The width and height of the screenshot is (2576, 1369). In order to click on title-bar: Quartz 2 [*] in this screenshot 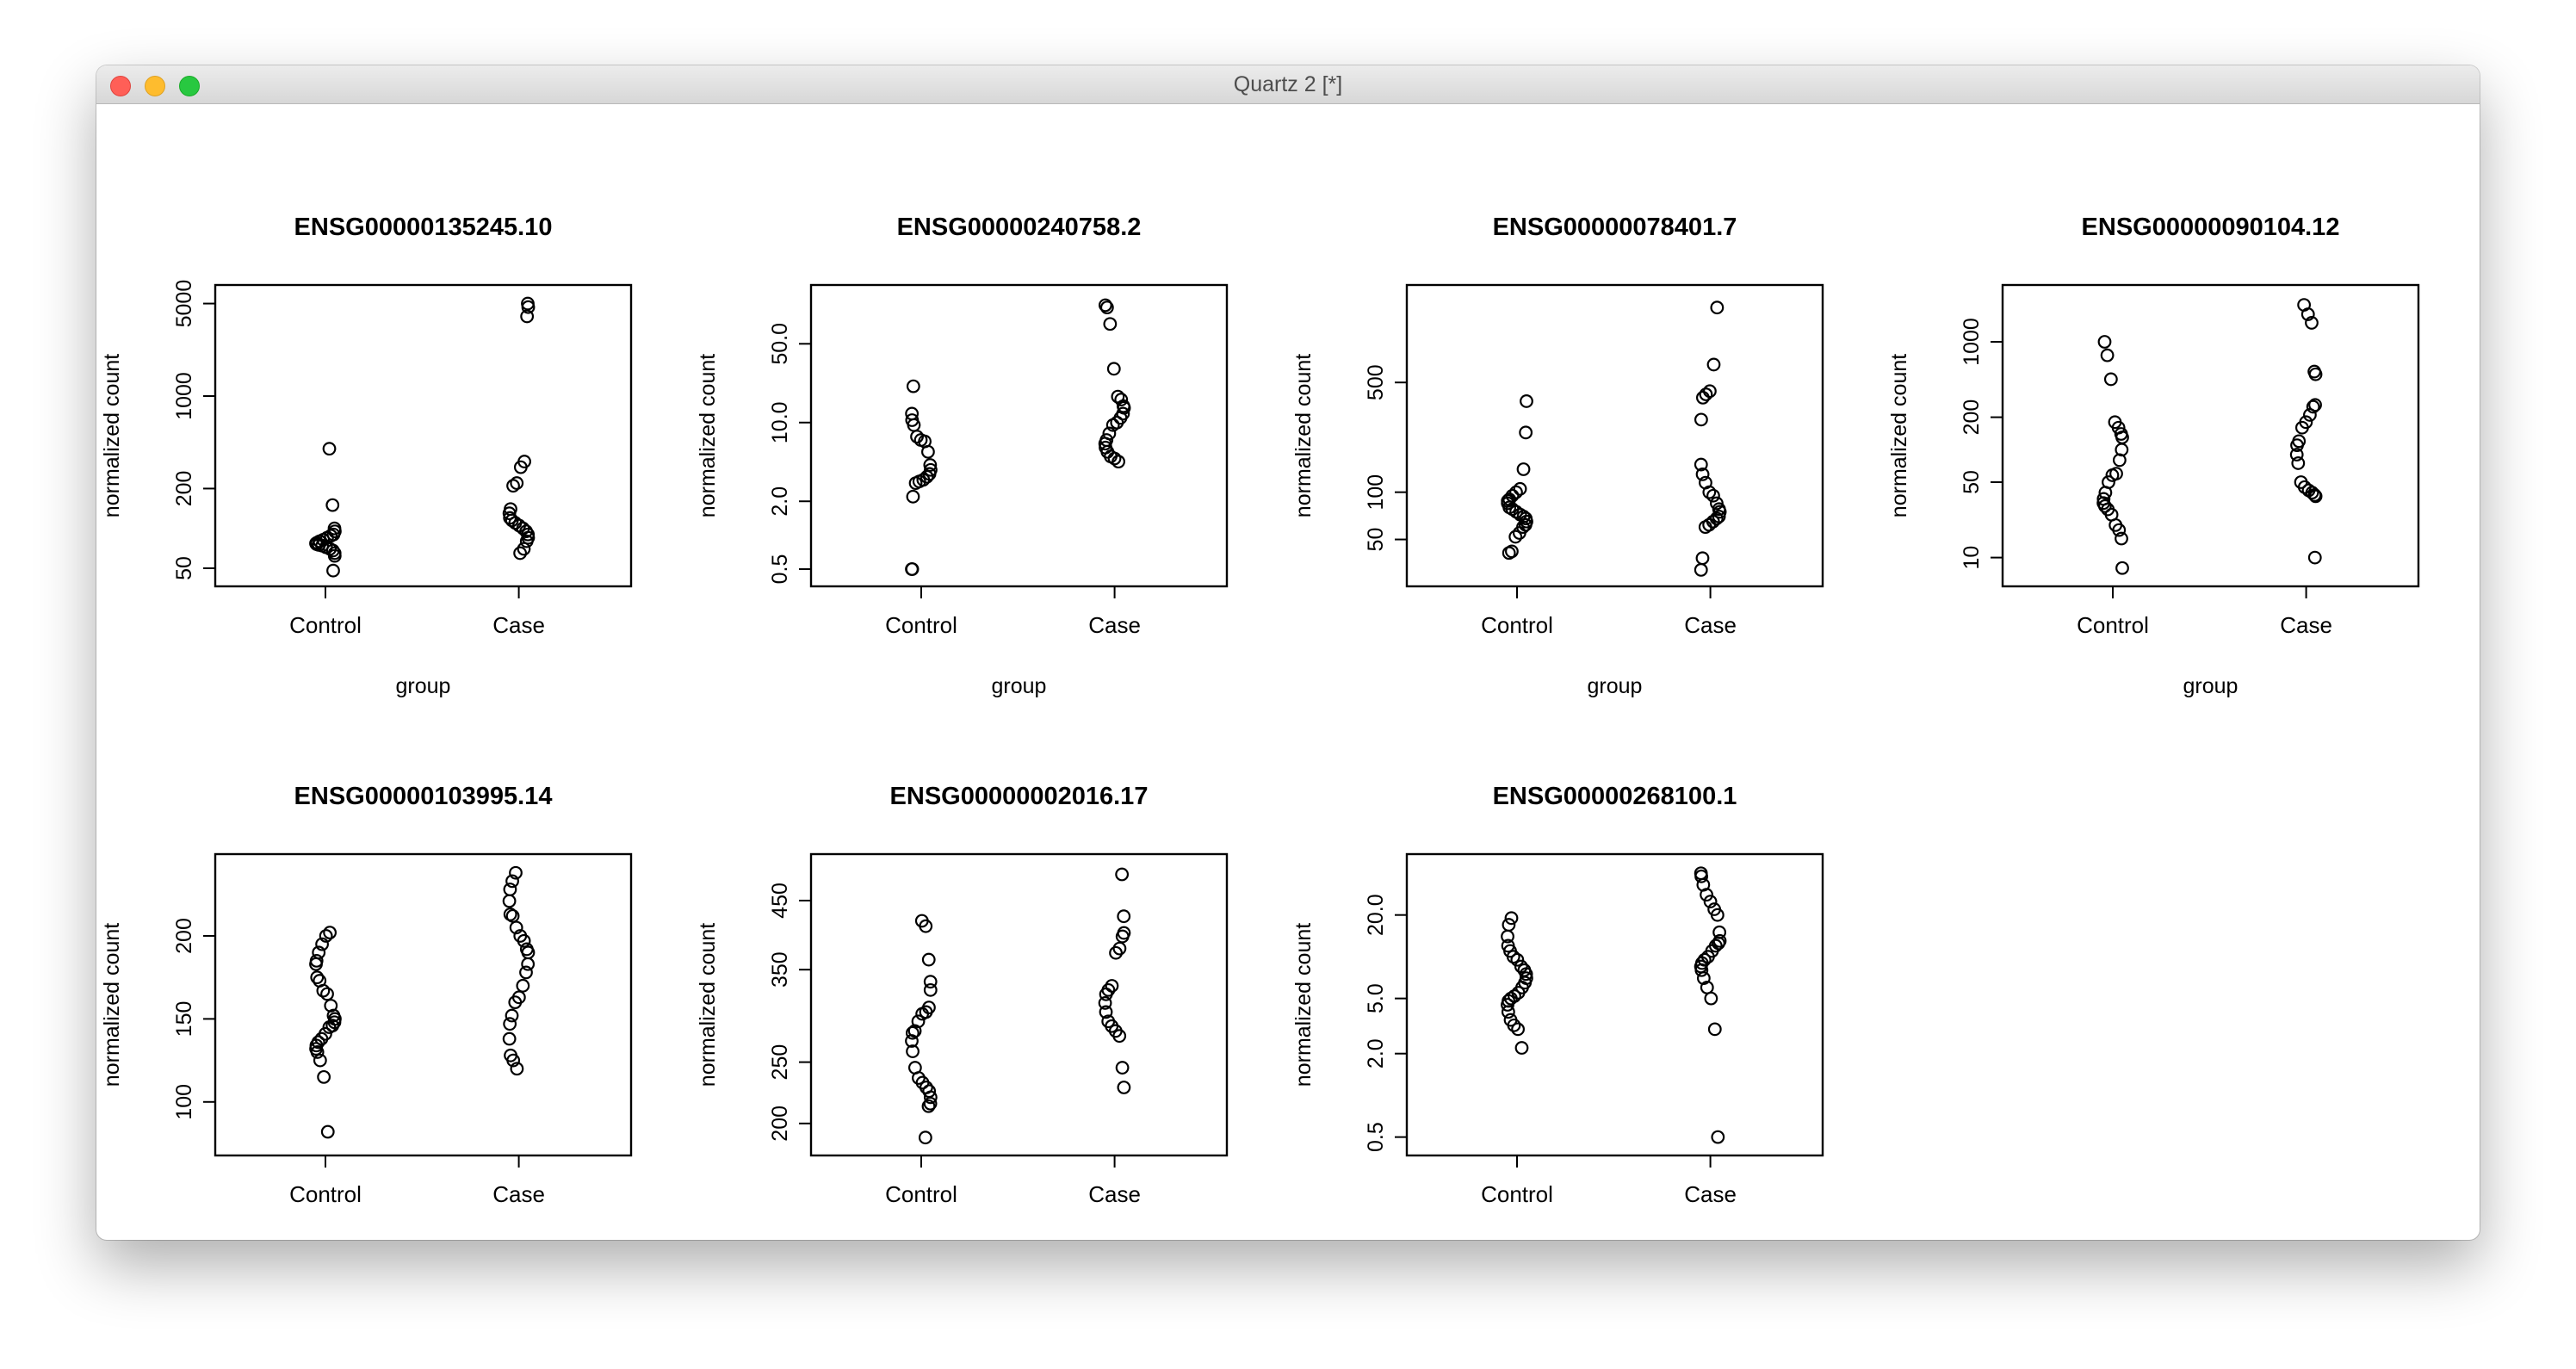, I will do `click(1288, 84)`.